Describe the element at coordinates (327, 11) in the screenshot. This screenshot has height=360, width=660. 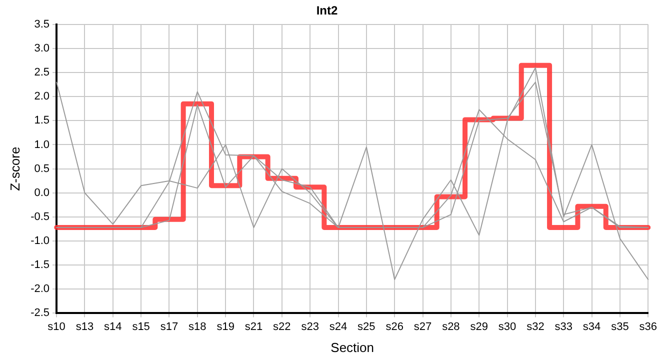
I see `chart-title: Int2` at that location.